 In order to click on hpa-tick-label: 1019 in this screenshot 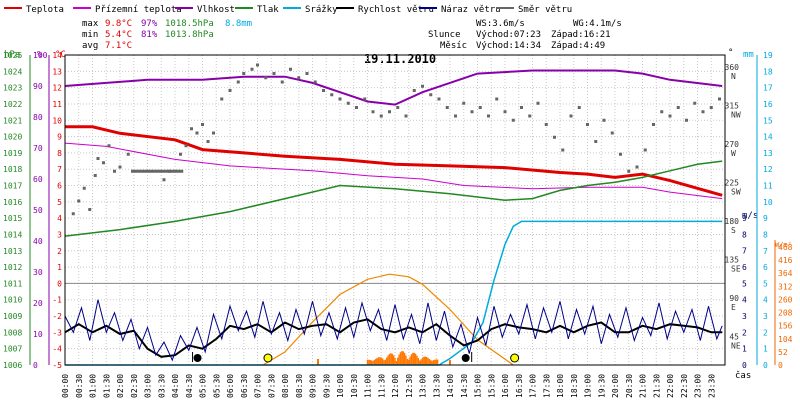, I will do `click(12, 153)`.